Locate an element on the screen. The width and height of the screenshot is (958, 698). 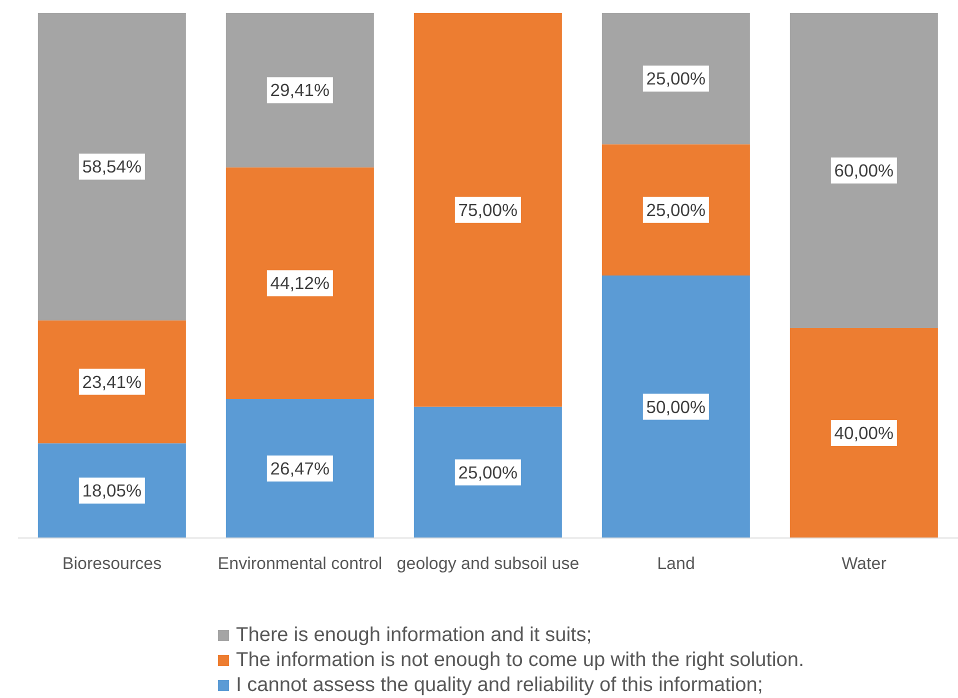
data-label: 23,41% is located at coordinates (112, 382).